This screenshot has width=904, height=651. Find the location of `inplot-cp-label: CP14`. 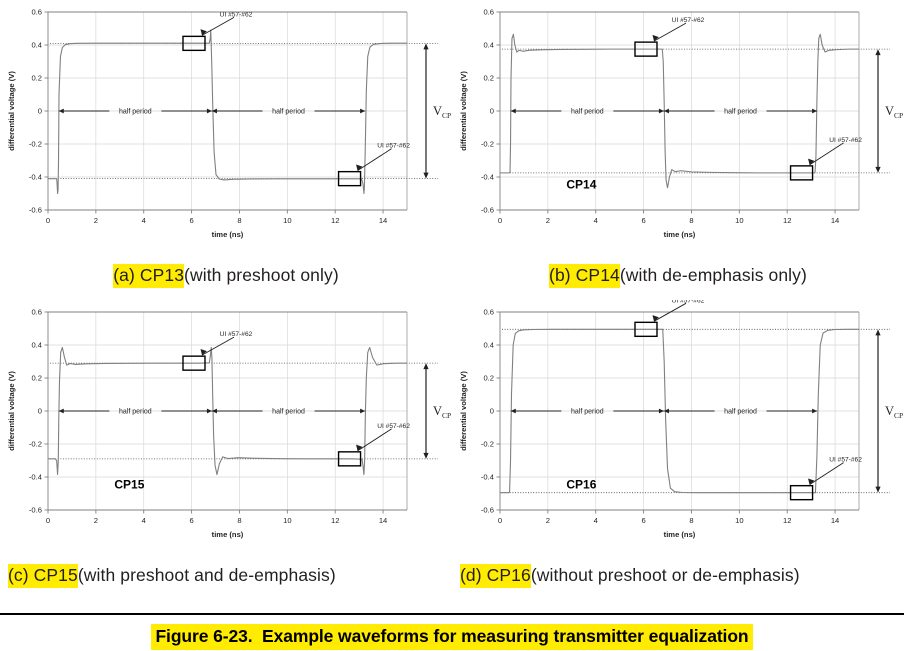

inplot-cp-label: CP14 is located at coordinates (581, 185).